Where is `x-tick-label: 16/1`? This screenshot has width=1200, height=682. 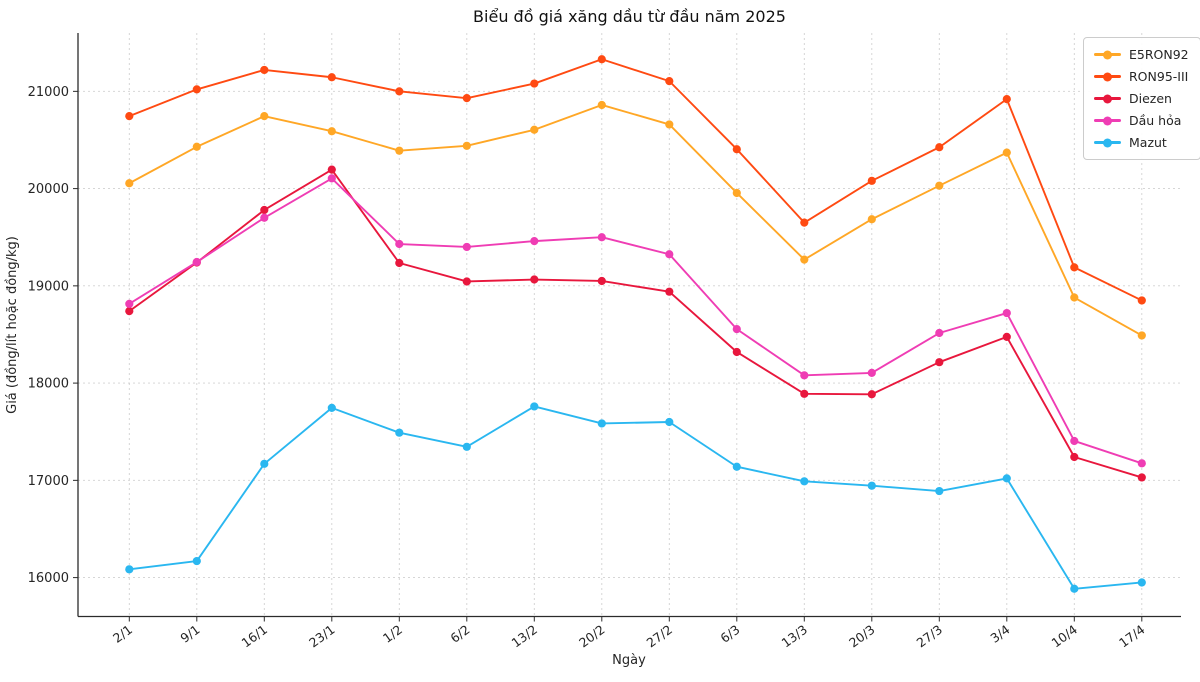 x-tick-label: 16/1 is located at coordinates (255, 636).